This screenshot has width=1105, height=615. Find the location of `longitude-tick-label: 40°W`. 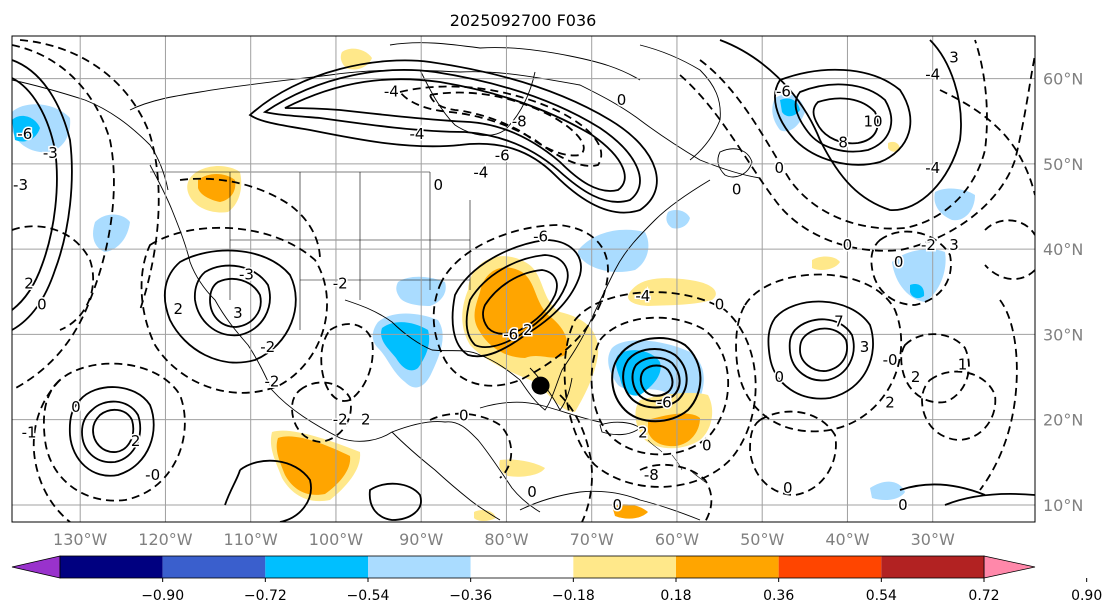

longitude-tick-label: 40°W is located at coordinates (847, 539).